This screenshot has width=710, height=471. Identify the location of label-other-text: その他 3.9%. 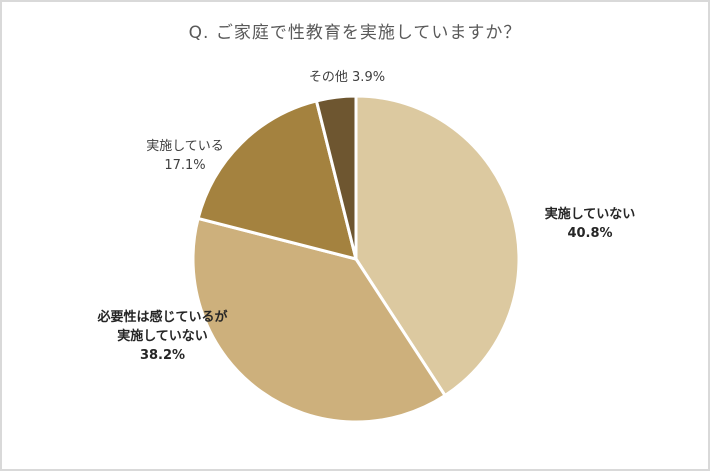
(347, 77).